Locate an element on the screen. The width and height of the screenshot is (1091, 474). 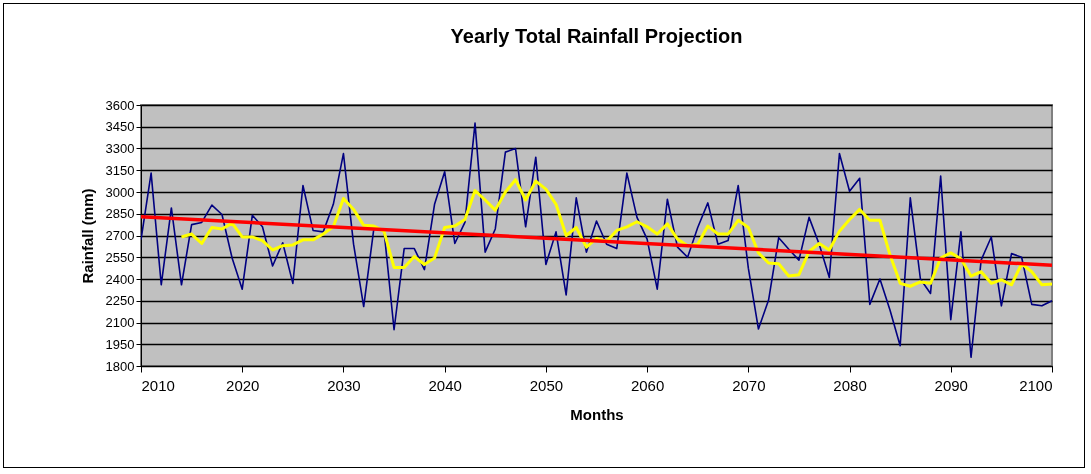
y-tick-label: 3450 is located at coordinates (120, 127).